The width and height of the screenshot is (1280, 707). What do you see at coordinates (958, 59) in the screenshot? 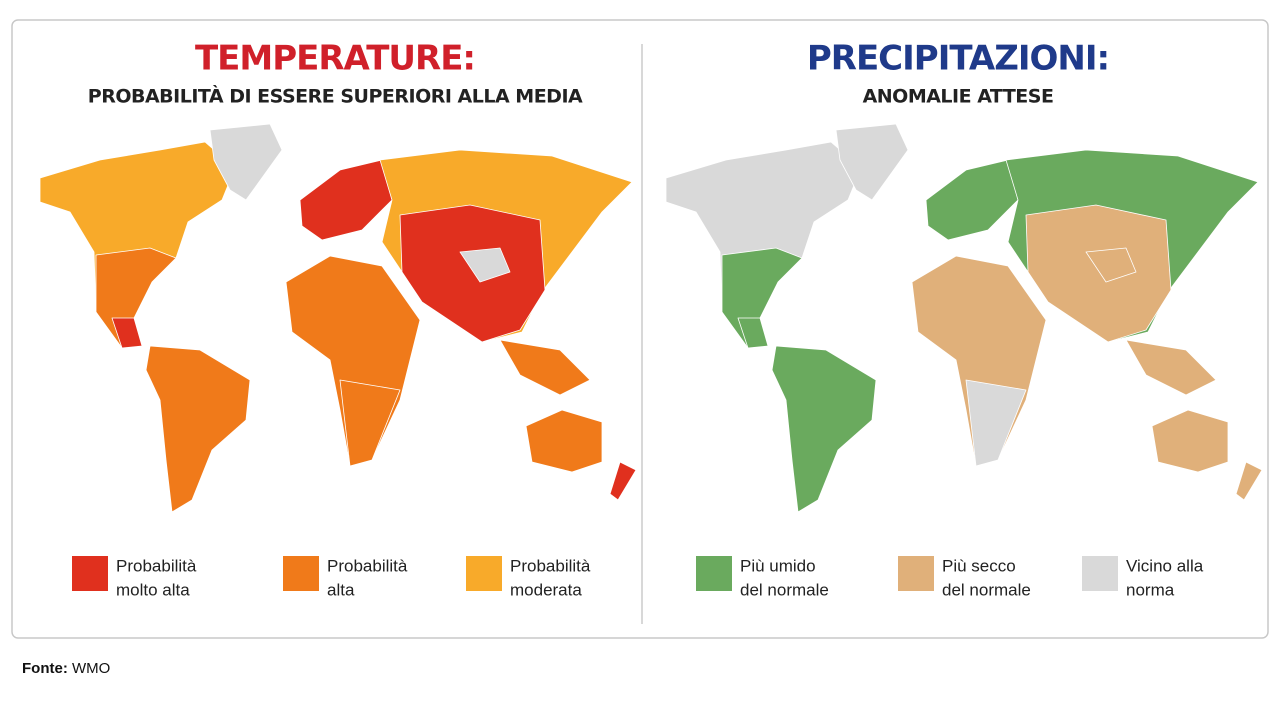
I see `panel-title: PRECIPITAZIONI:` at bounding box center [958, 59].